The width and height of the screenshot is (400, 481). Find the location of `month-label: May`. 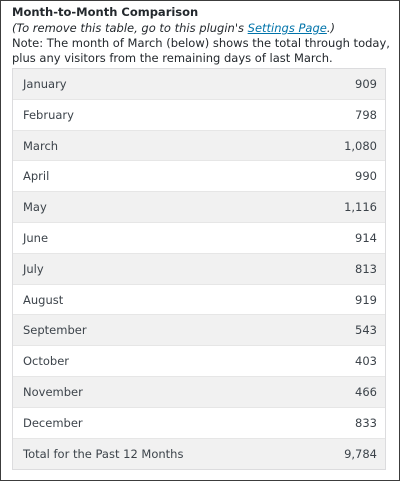

month-label: May is located at coordinates (35, 207).